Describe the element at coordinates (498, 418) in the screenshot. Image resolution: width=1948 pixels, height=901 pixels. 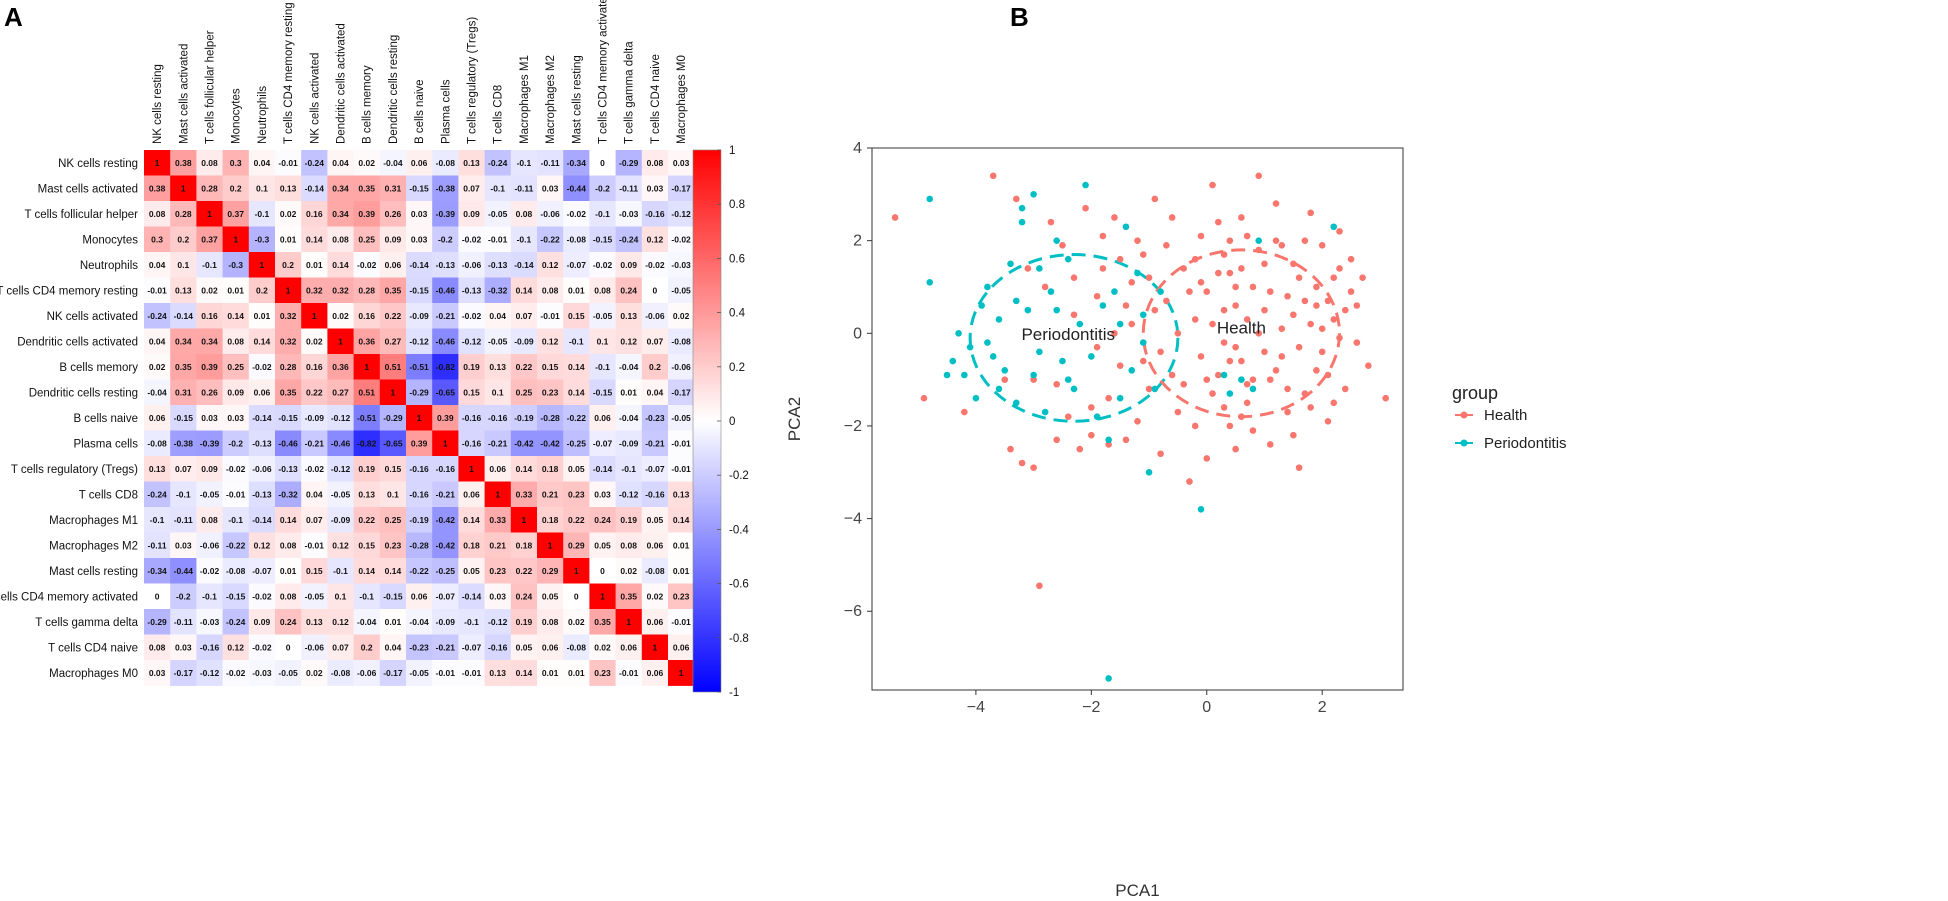
I see `heatmap-cell-value: -0.16` at that location.